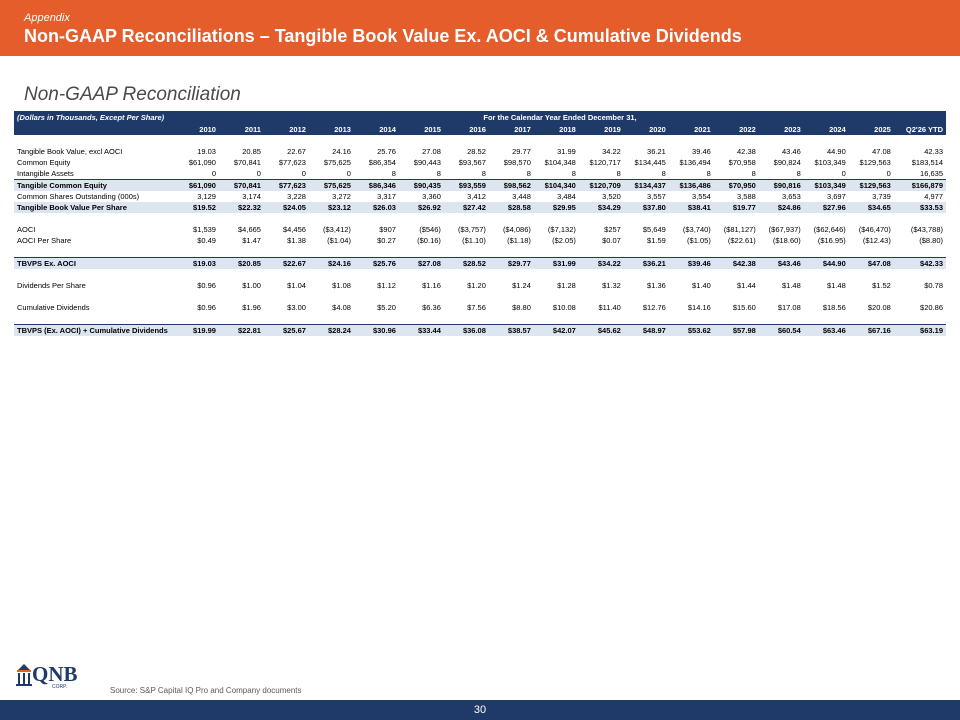  What do you see at coordinates (926, 229) in the screenshot?
I see `table-cell: ($43,788)` at bounding box center [926, 229].